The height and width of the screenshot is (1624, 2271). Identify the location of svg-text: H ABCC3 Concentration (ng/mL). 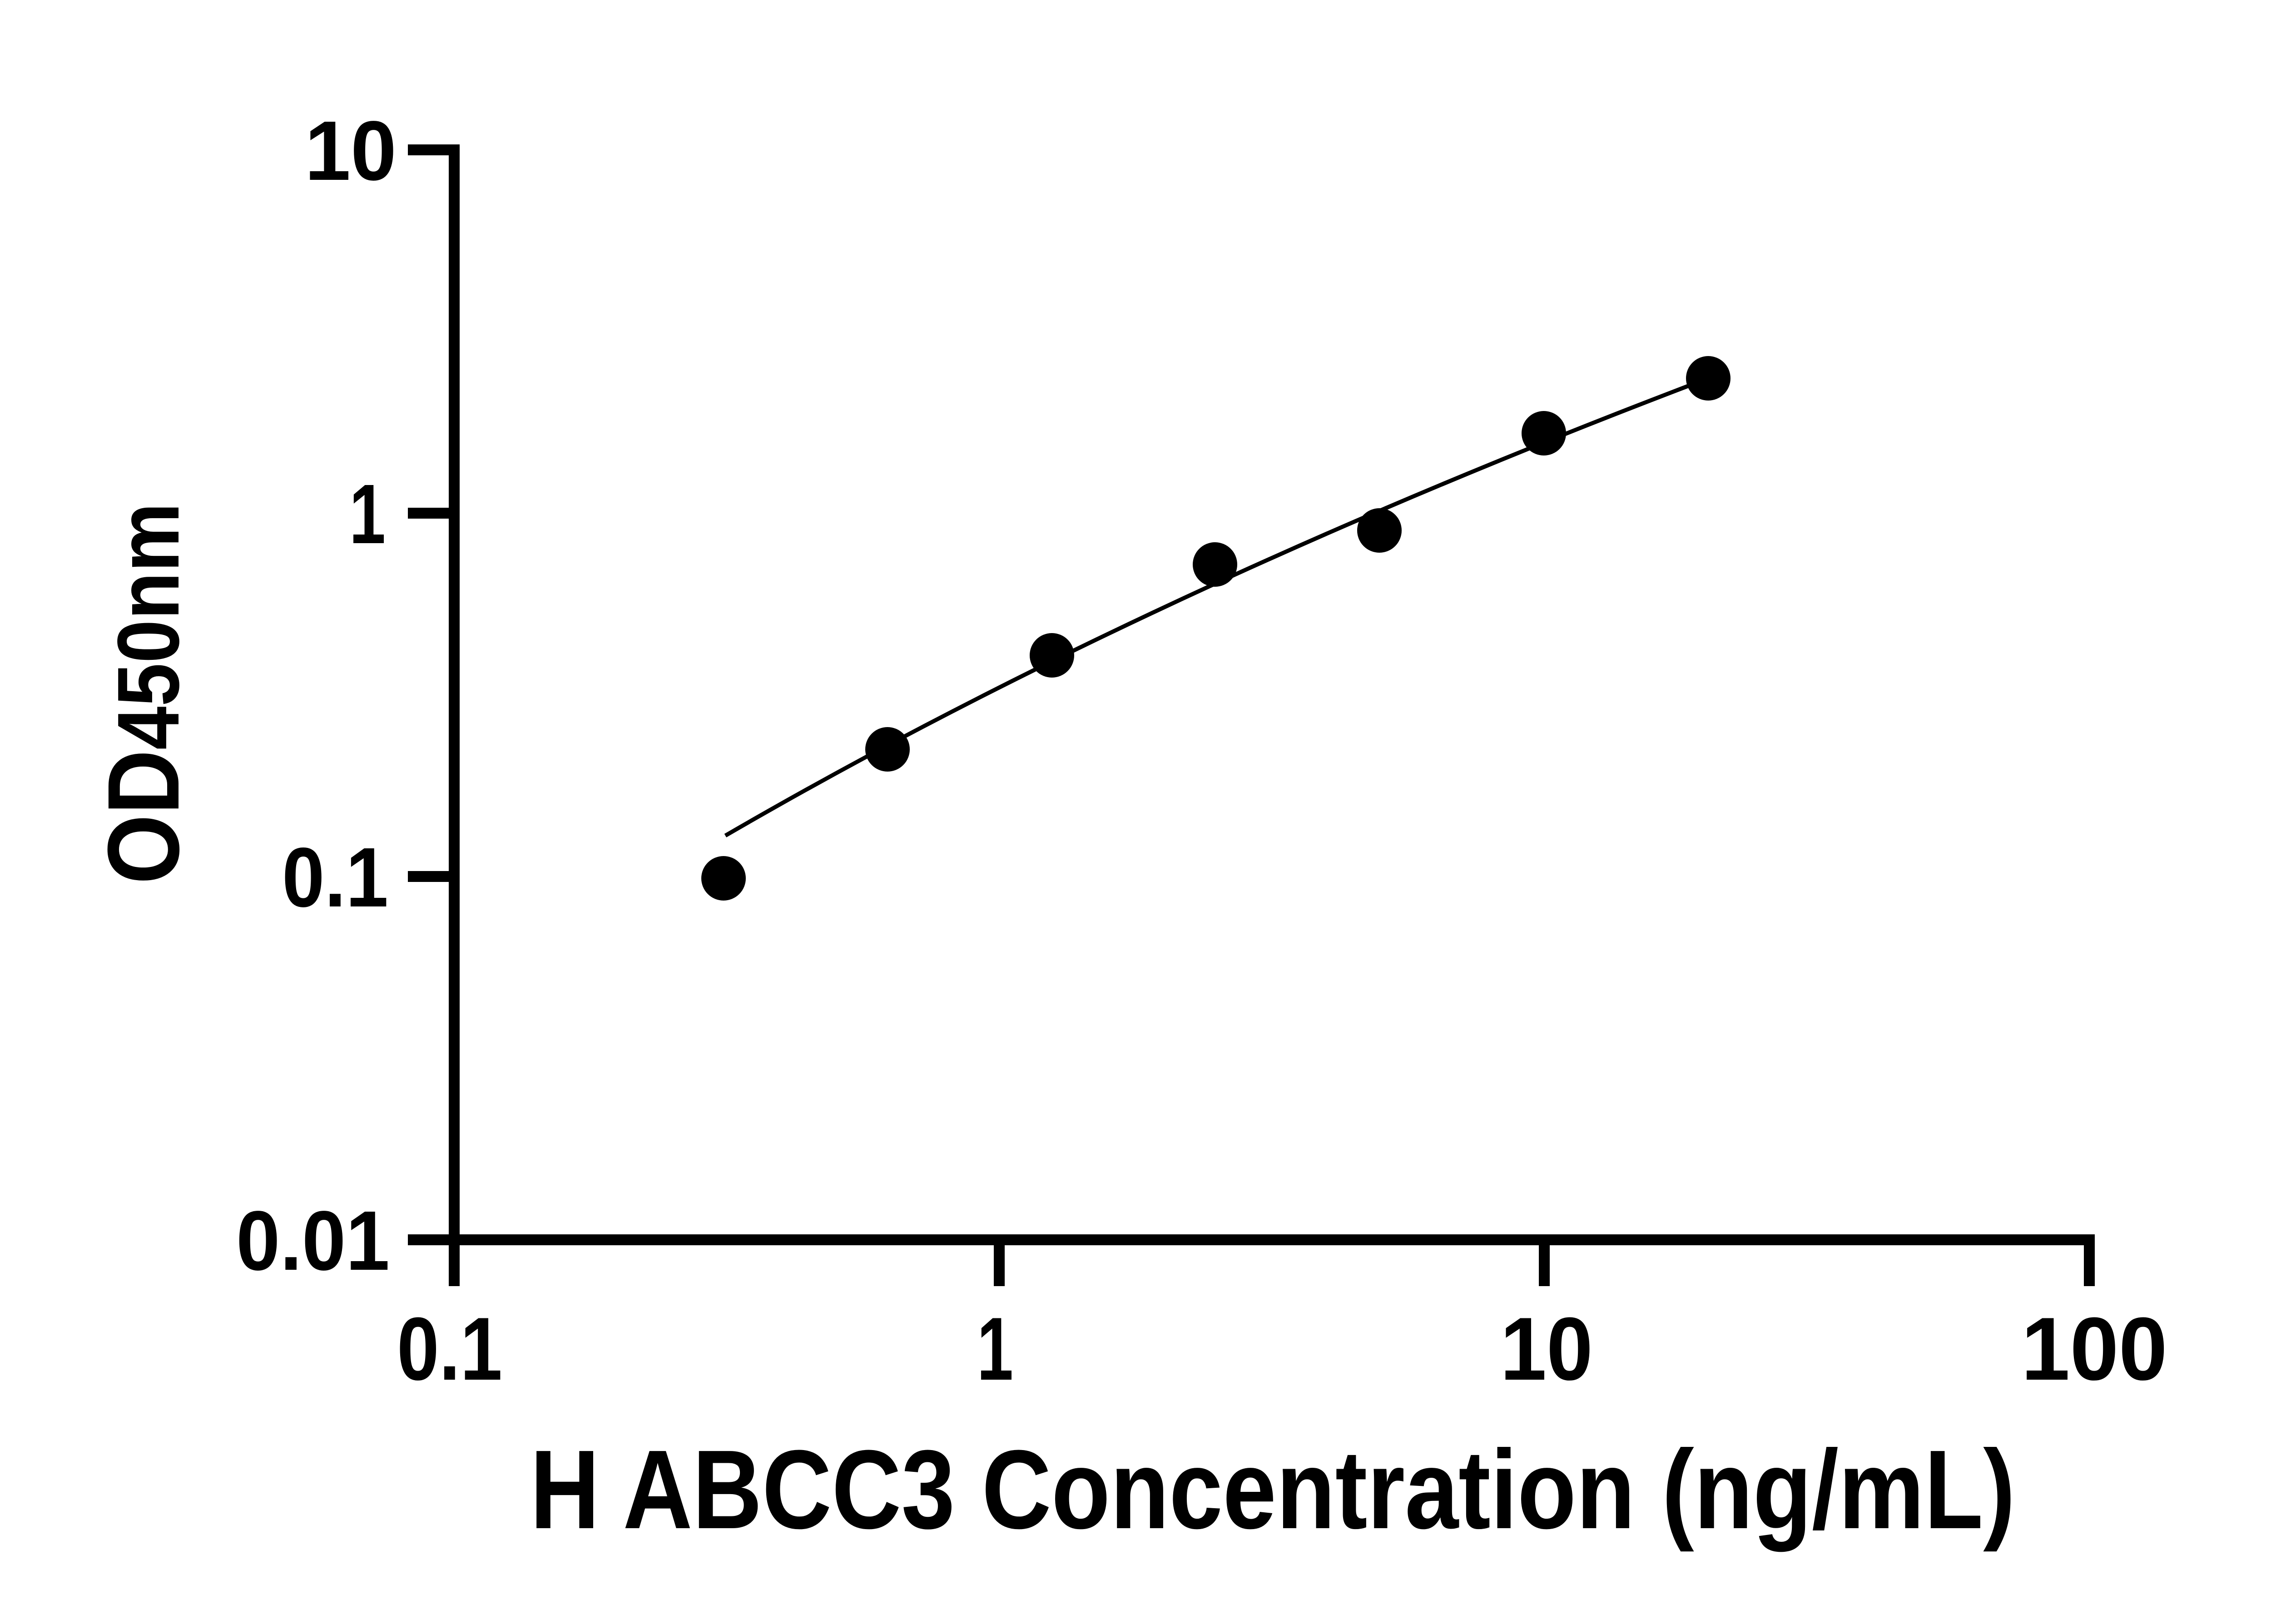
(1272, 1489).